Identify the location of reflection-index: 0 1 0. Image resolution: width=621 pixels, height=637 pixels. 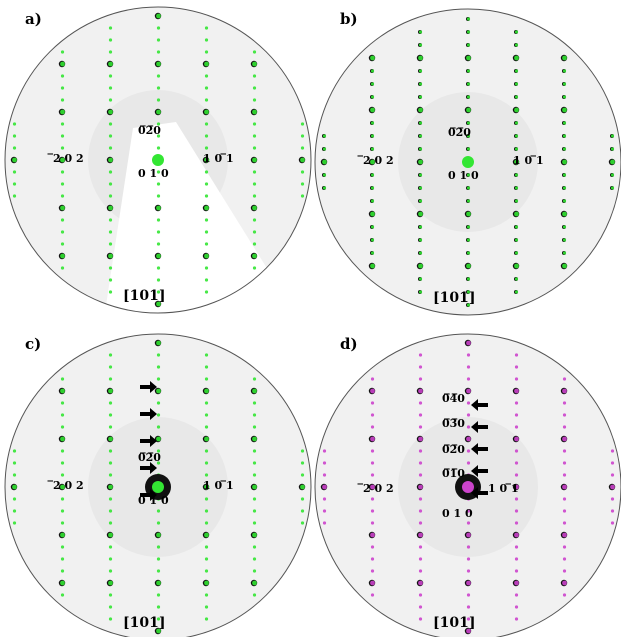
(457, 513).